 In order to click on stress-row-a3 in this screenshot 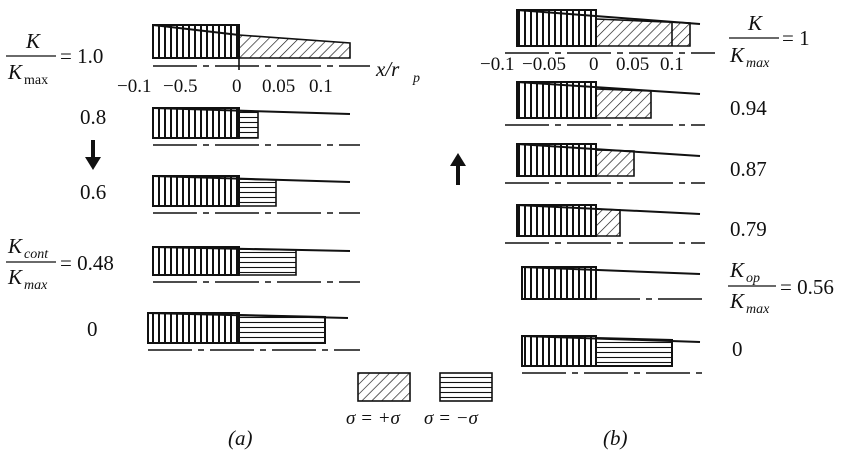, I will do `click(256, 194)`.